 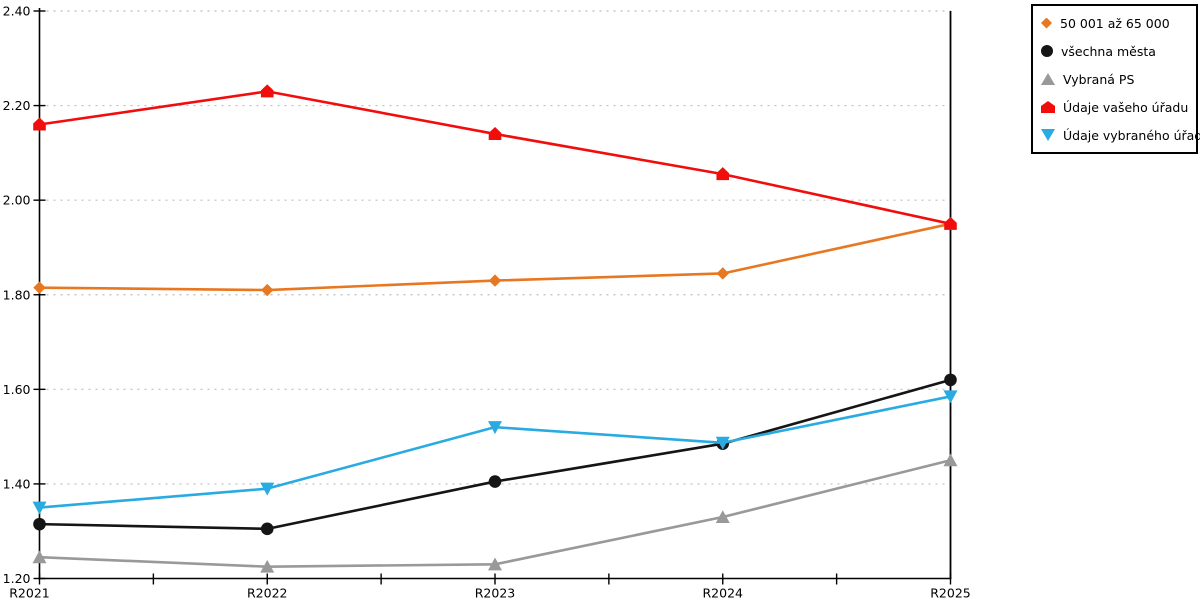 I want to click on x-tick-label: R2024, so click(x=723, y=593).